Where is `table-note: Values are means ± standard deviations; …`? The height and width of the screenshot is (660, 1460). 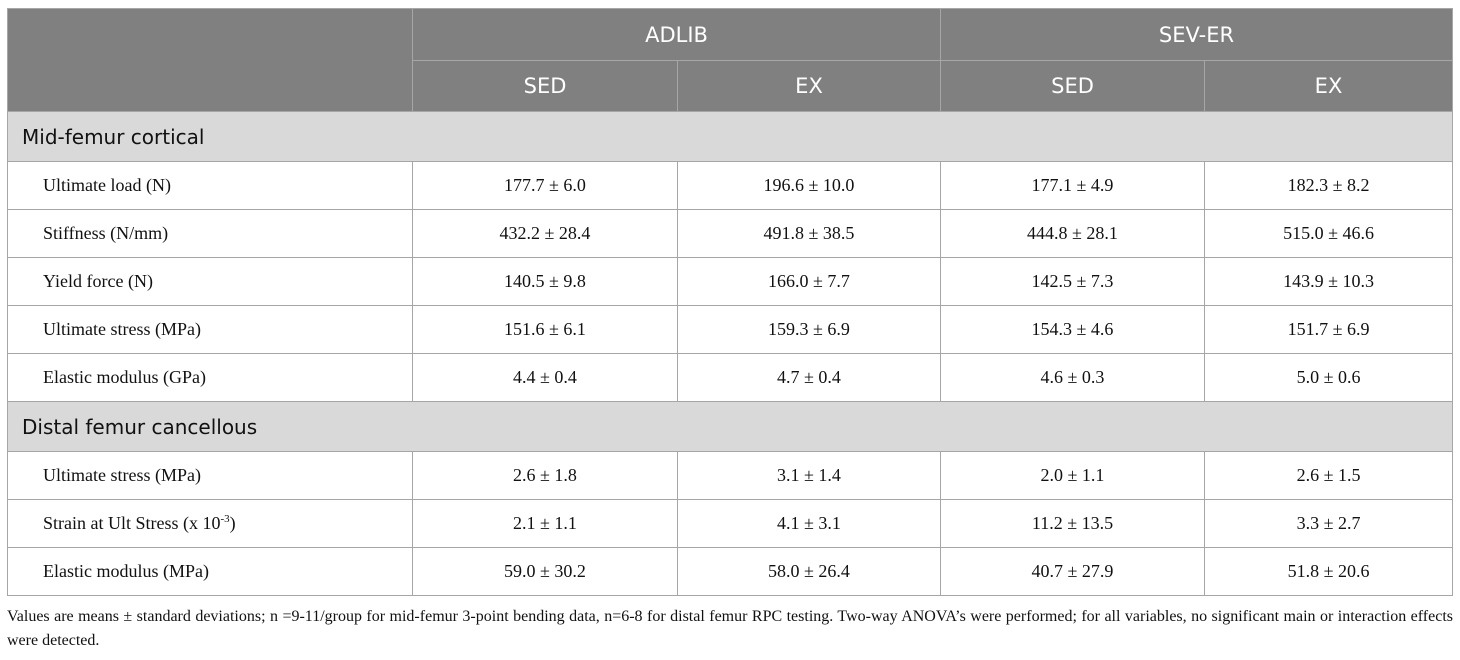 table-note: Values are means ± standard deviations; … is located at coordinates (730, 628).